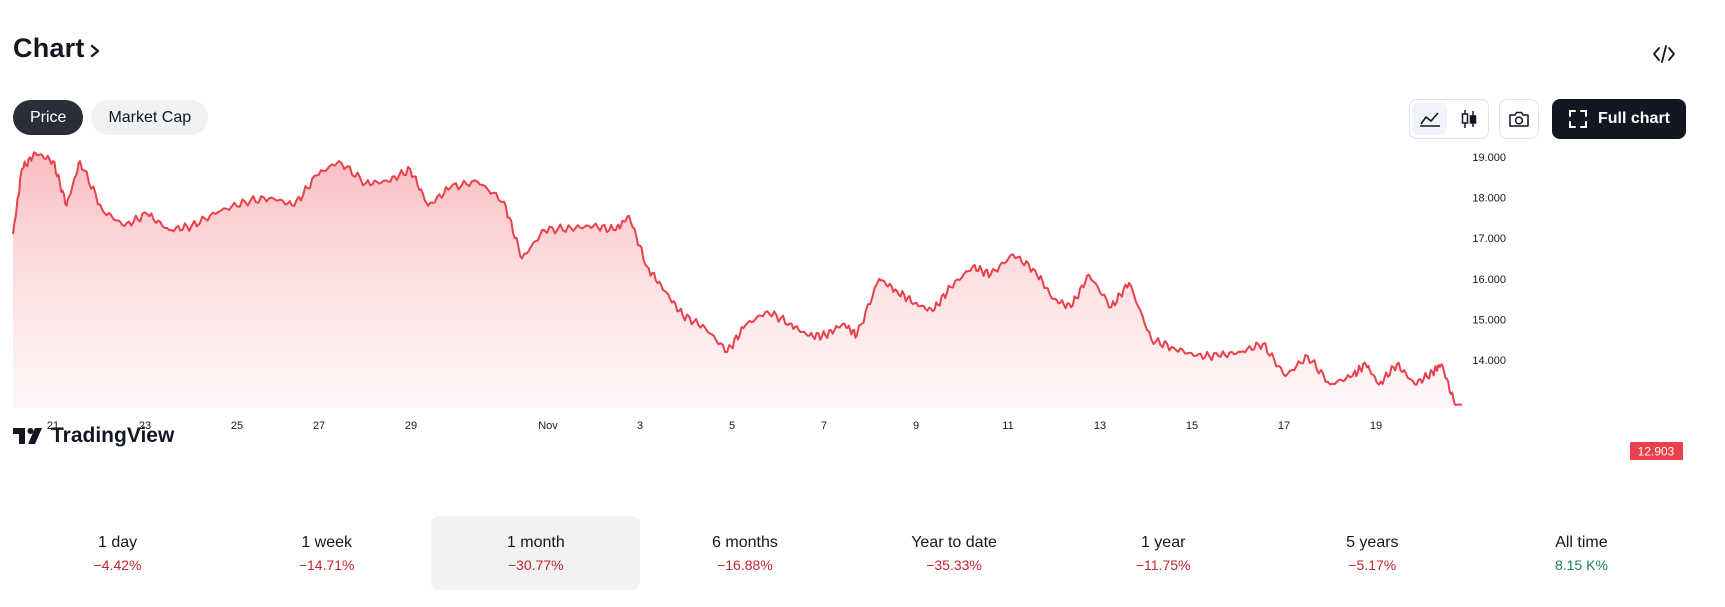  I want to click on period-all-time: All time 8.15 K%, so click(1581, 553).